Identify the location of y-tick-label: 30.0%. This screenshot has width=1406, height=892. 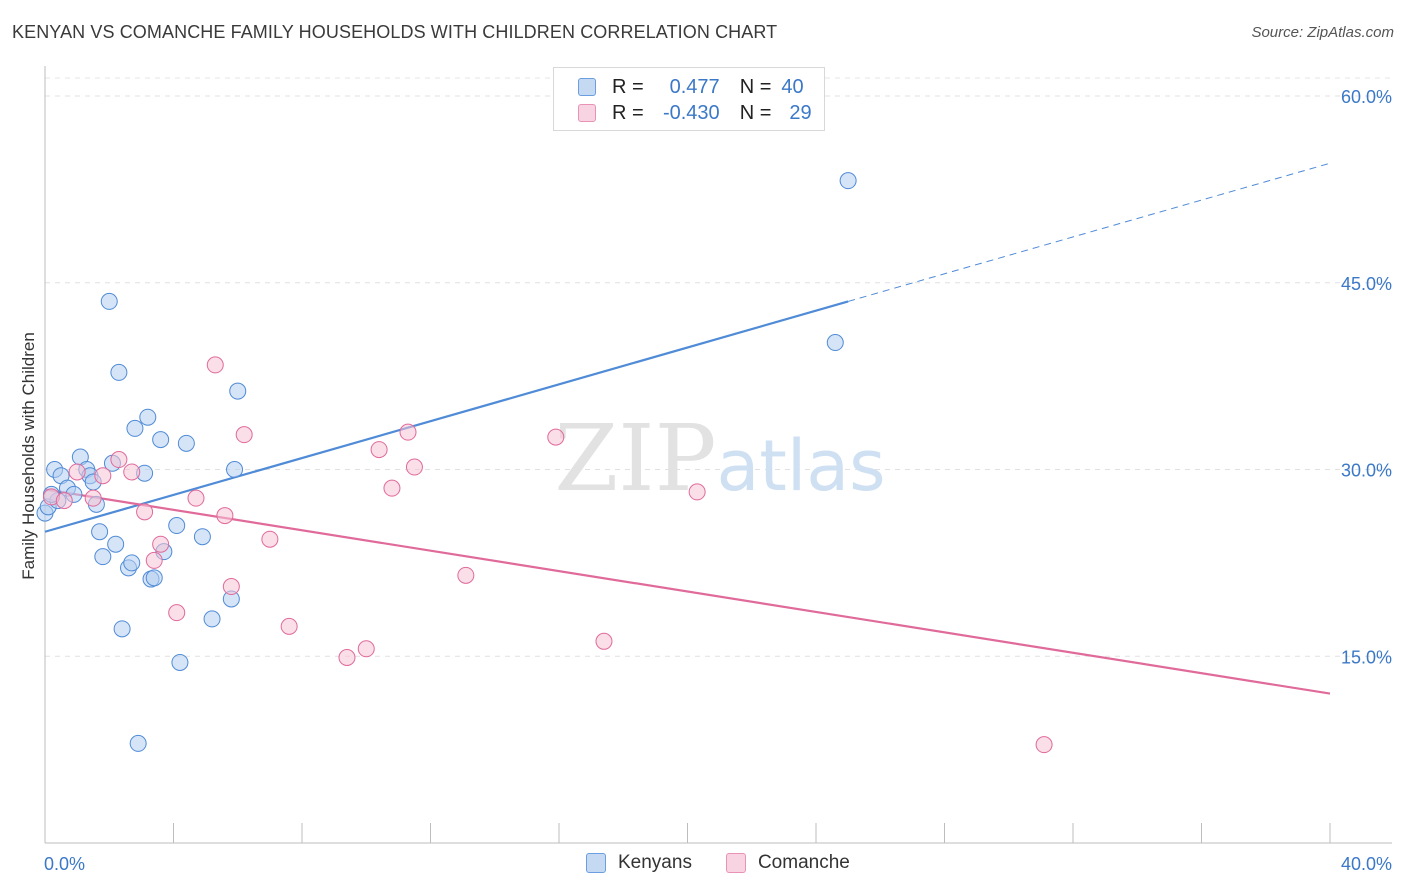
(1366, 471).